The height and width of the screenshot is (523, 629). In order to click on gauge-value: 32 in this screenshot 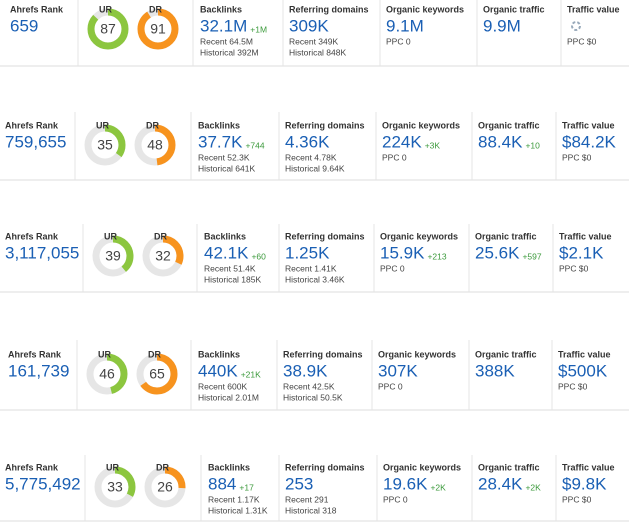, I will do `click(163, 256)`.